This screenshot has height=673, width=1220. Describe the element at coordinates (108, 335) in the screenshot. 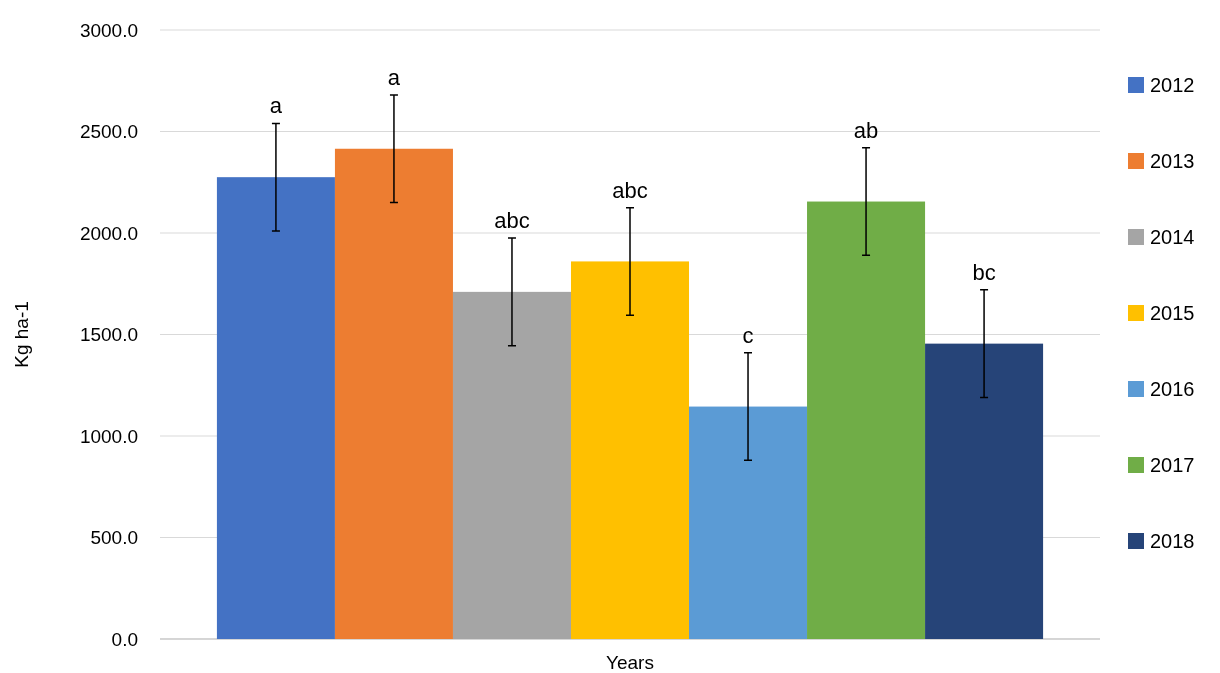

I see `y-tick-label: 1500.0` at that location.